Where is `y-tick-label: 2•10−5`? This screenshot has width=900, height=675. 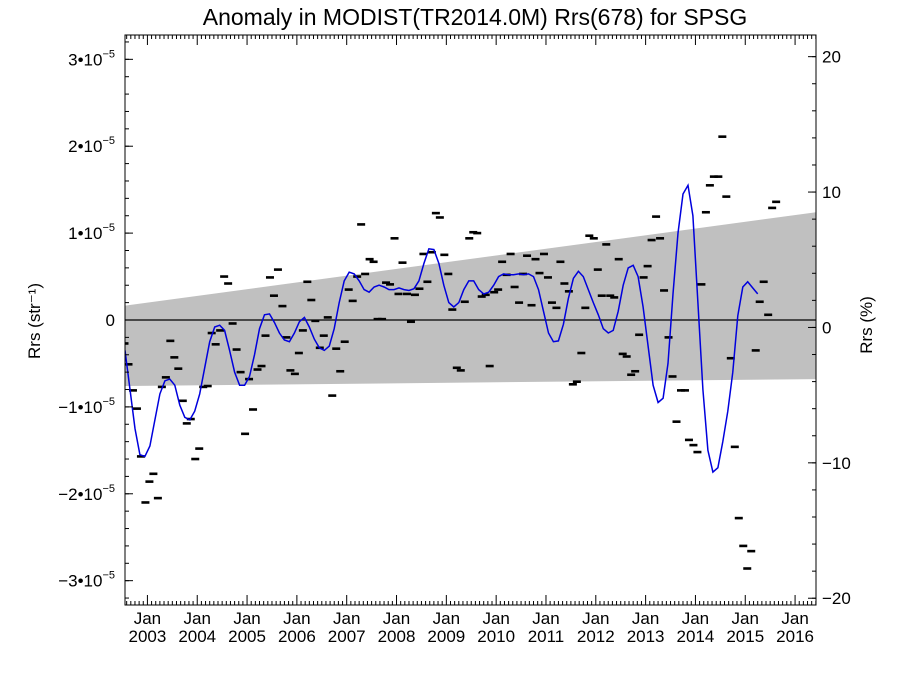
y-tick-label: 2•10−5 is located at coordinates (91, 145).